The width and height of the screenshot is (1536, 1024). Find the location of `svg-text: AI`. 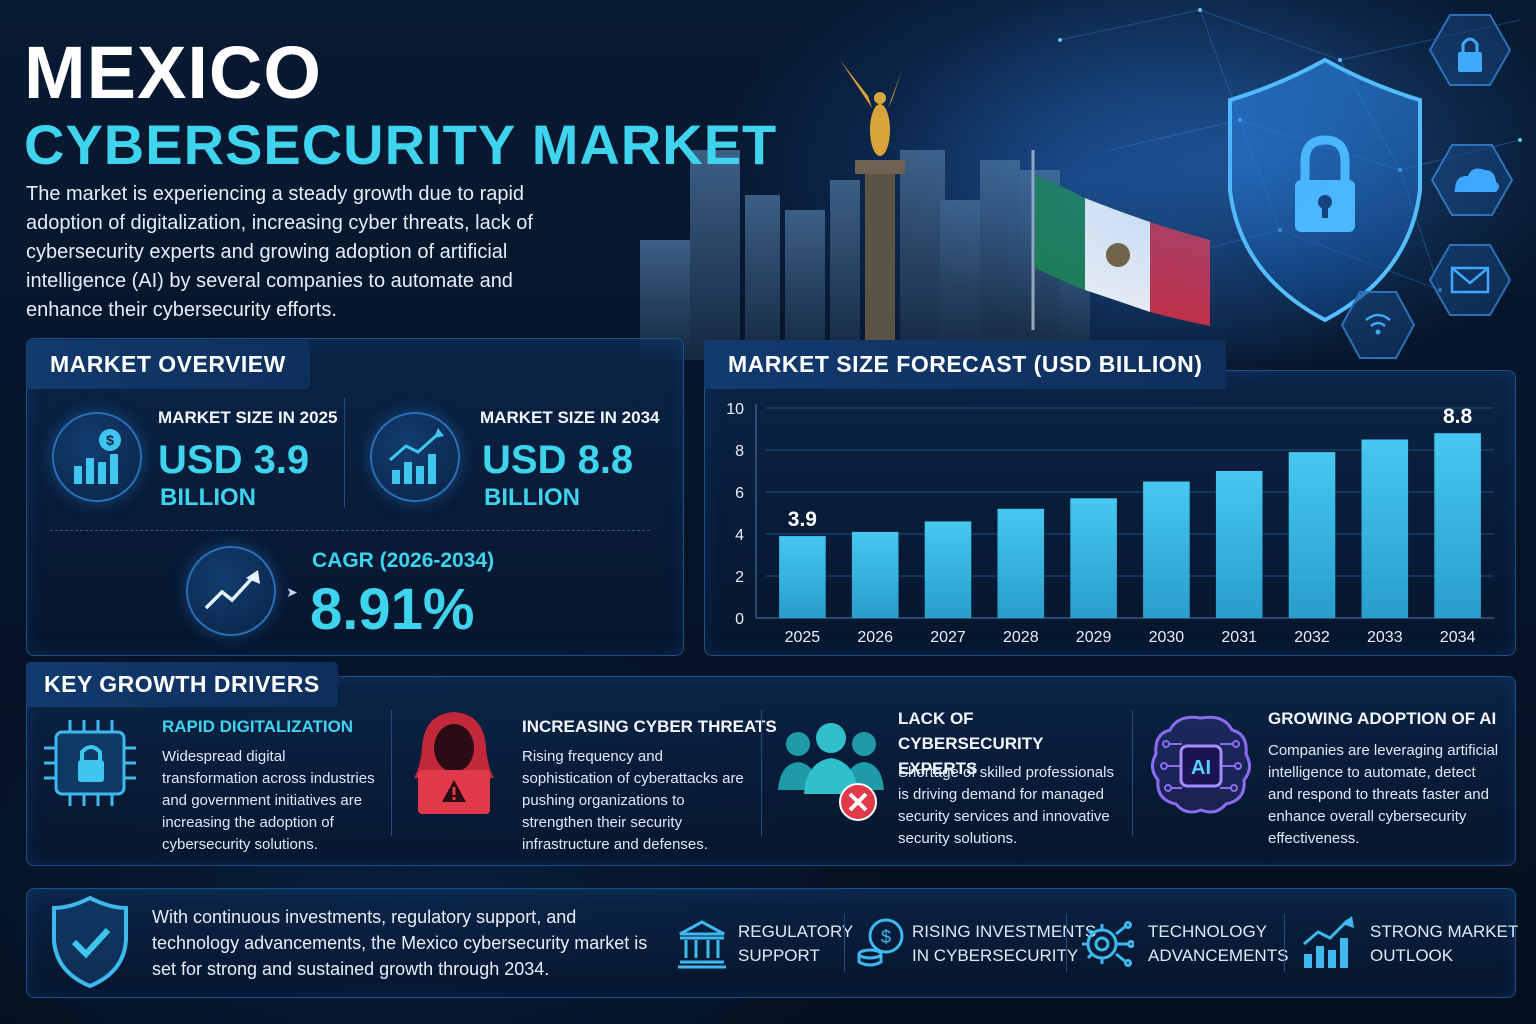

svg-text: AI is located at coordinates (1201, 768).